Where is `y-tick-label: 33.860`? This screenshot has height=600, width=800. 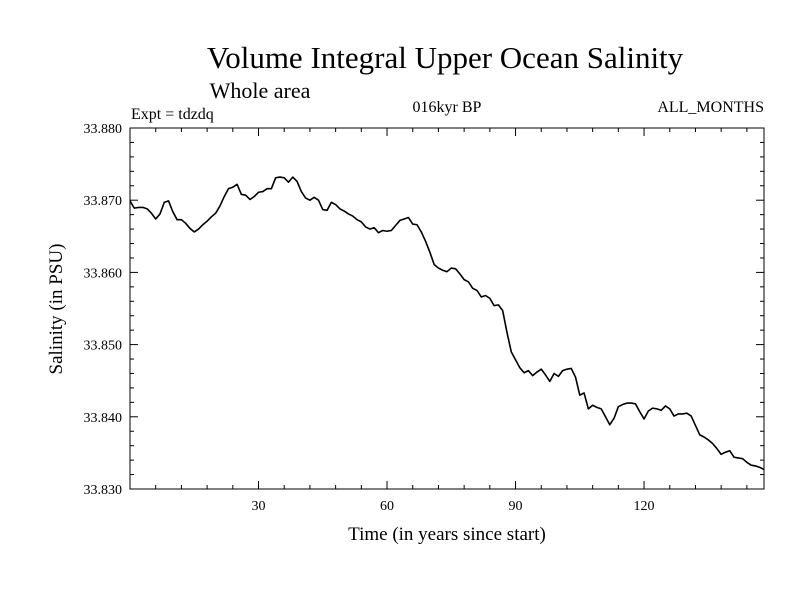 y-tick-label: 33.860 is located at coordinates (103, 273).